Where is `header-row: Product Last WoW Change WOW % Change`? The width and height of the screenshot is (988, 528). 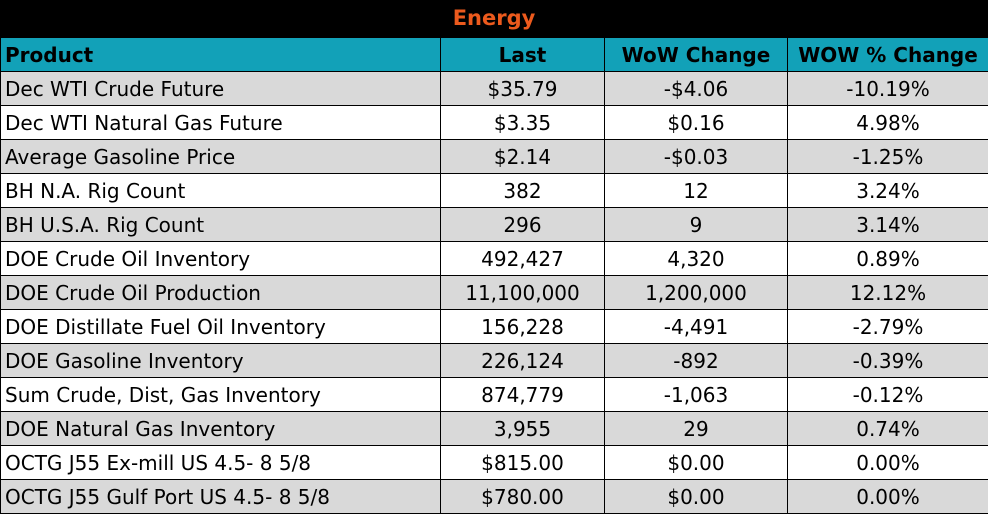
header-row: Product Last WoW Change WOW % Change is located at coordinates (494, 54).